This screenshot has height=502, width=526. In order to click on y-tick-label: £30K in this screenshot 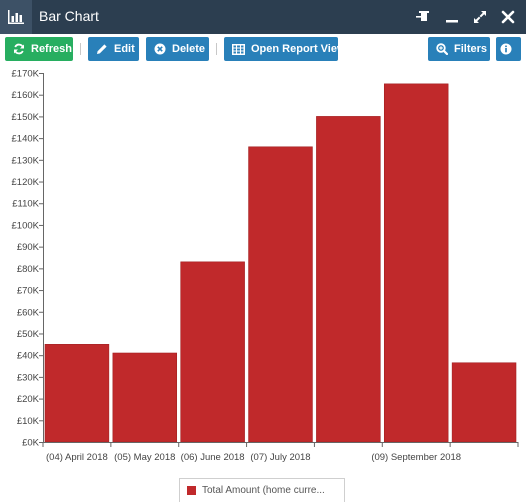, I will do `click(28, 377)`.